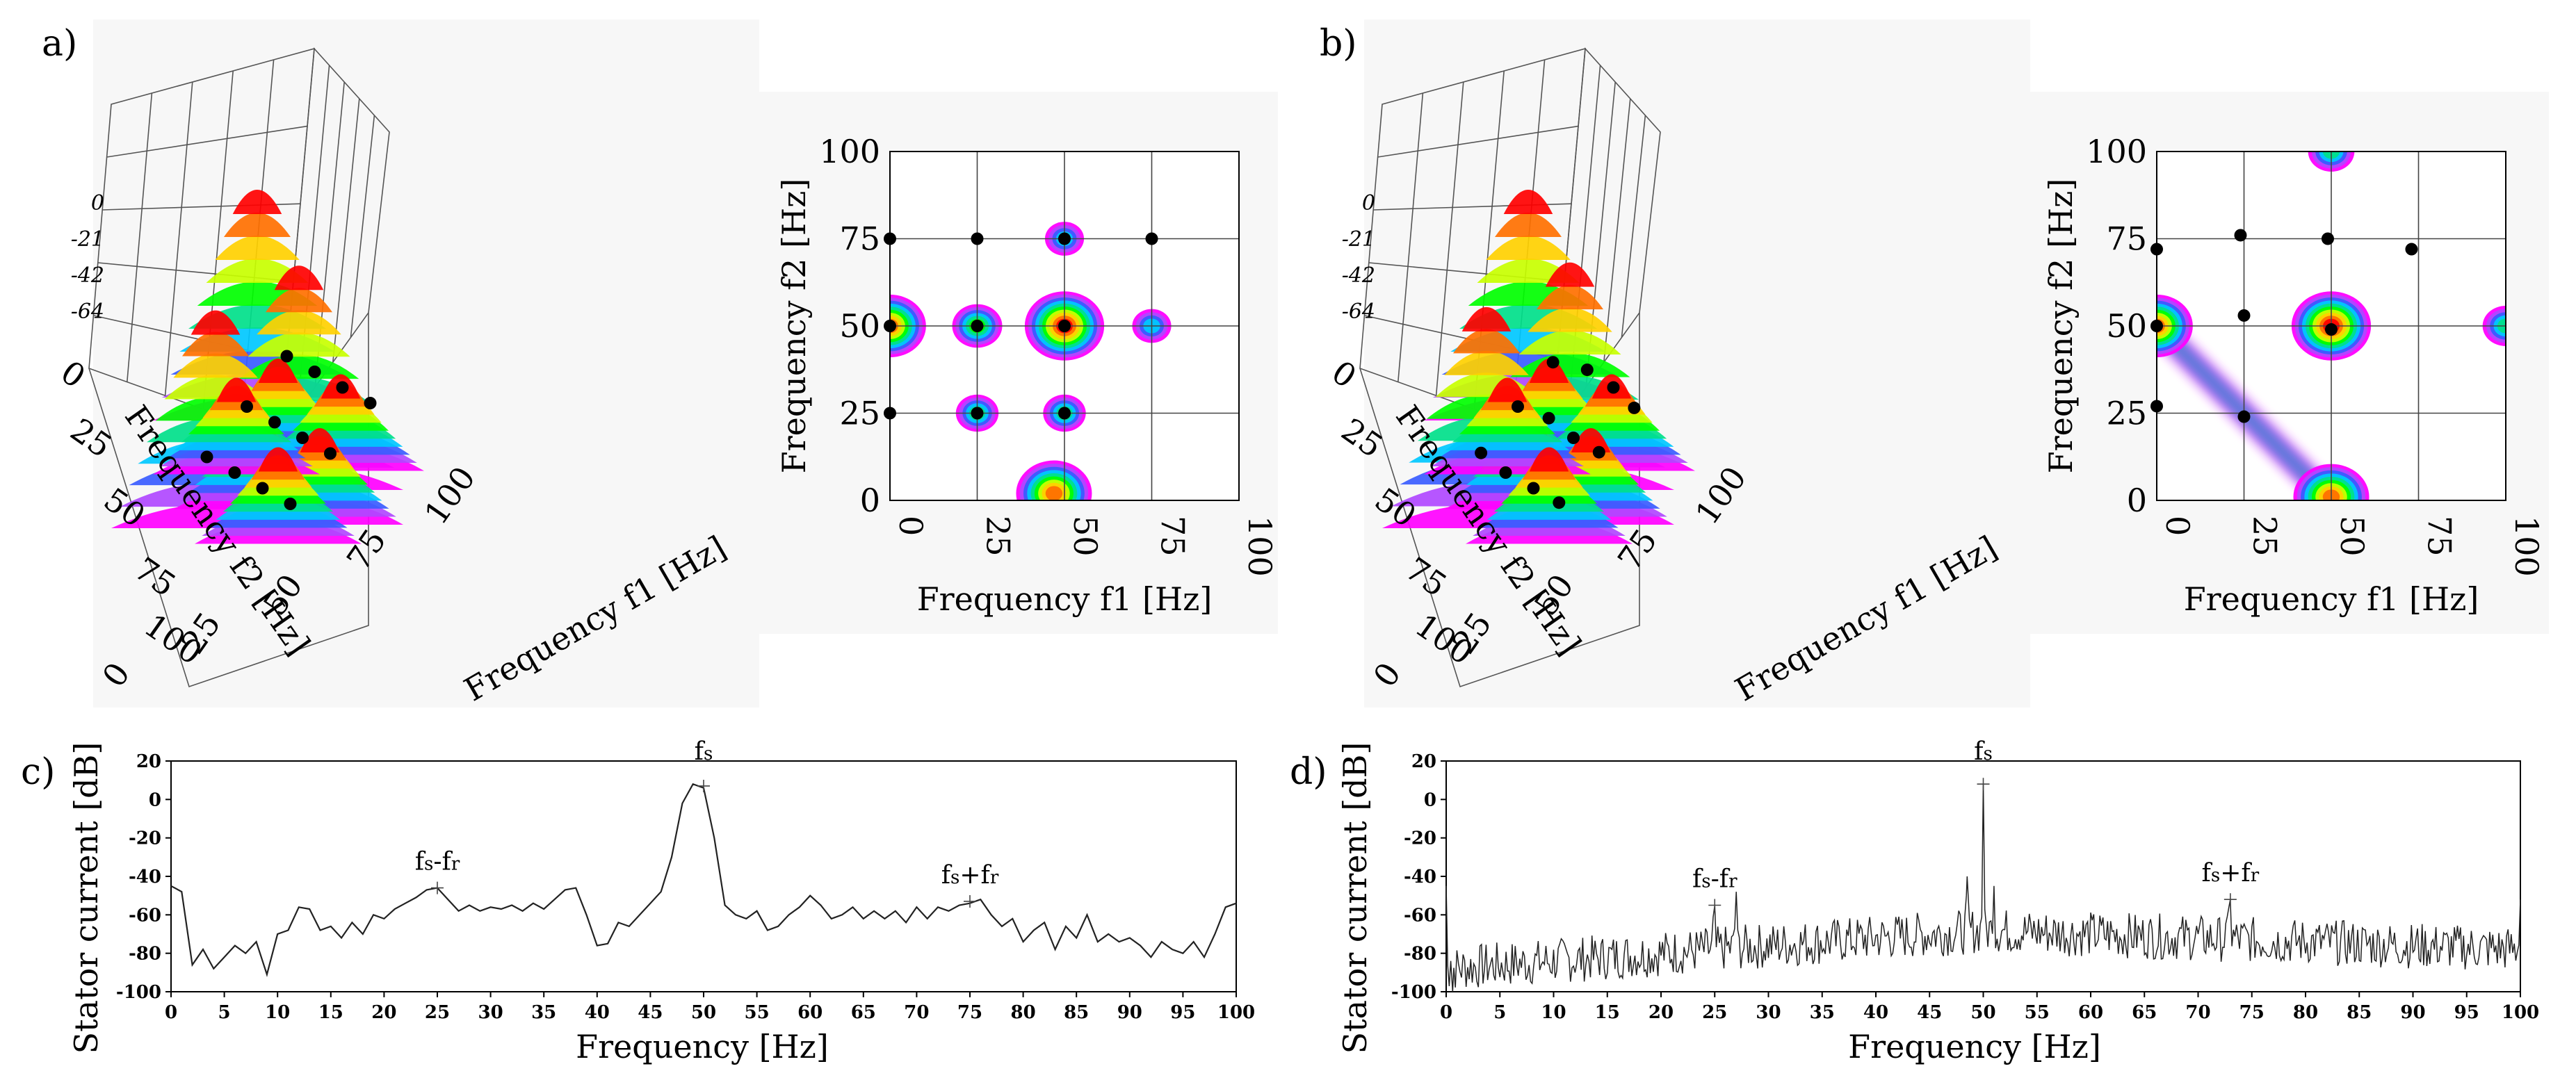  Describe the element at coordinates (330, 1013) in the screenshot. I see `spec-c-xtick-3: 15` at that location.